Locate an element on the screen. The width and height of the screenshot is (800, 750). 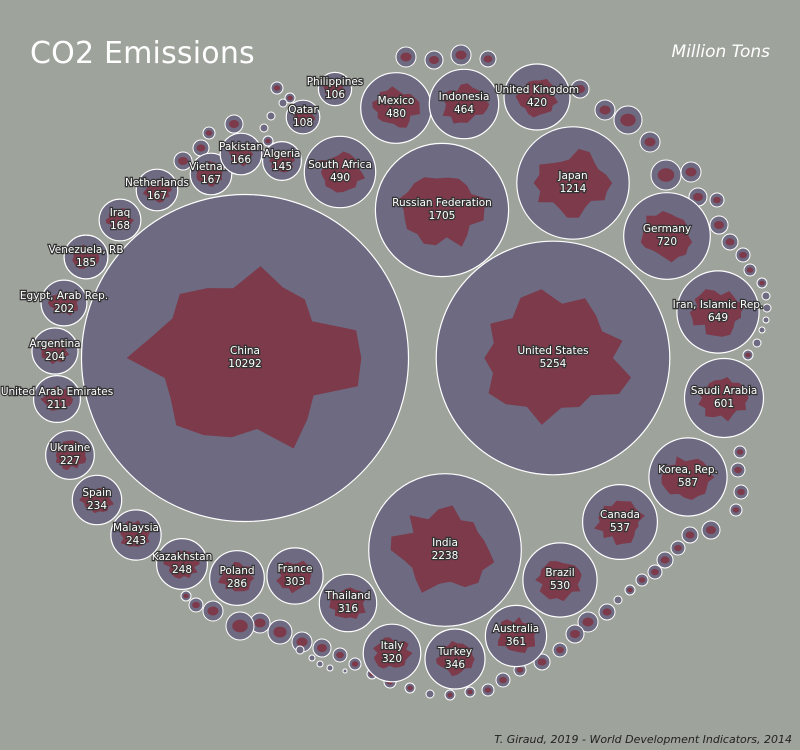
chart-subtitle: Million Tons is located at coordinates (720, 52).